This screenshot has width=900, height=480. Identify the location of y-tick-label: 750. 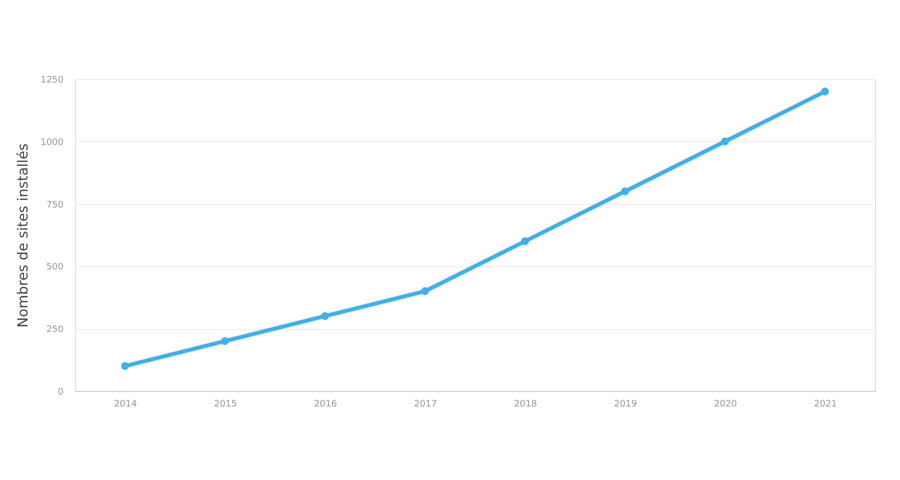
(55, 205).